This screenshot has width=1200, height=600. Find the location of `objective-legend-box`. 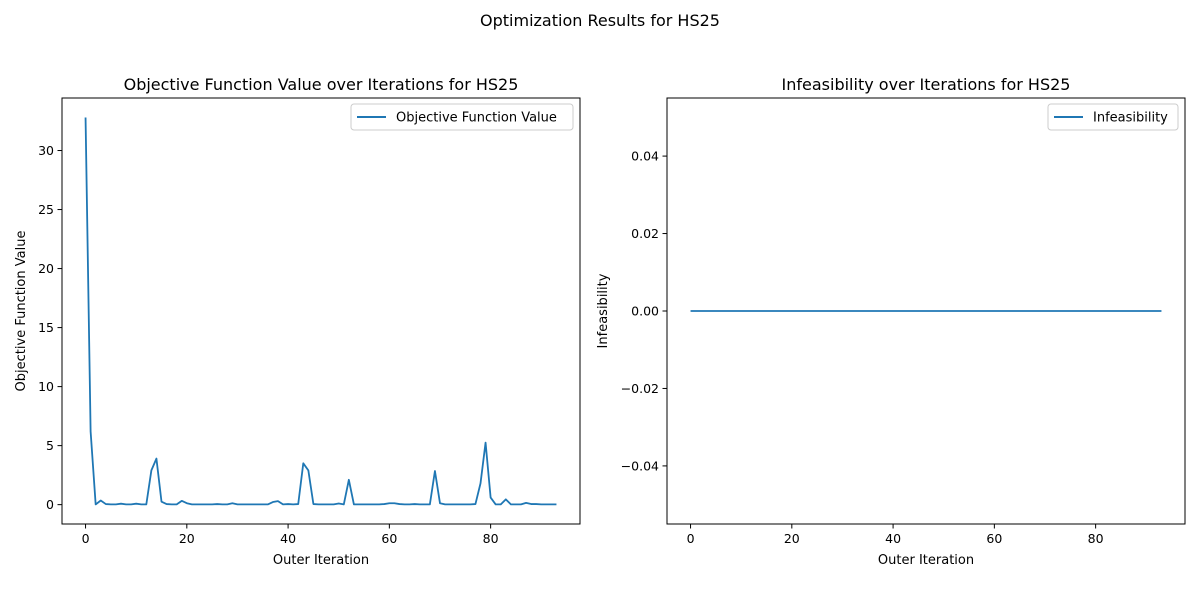

objective-legend-box is located at coordinates (462, 117).